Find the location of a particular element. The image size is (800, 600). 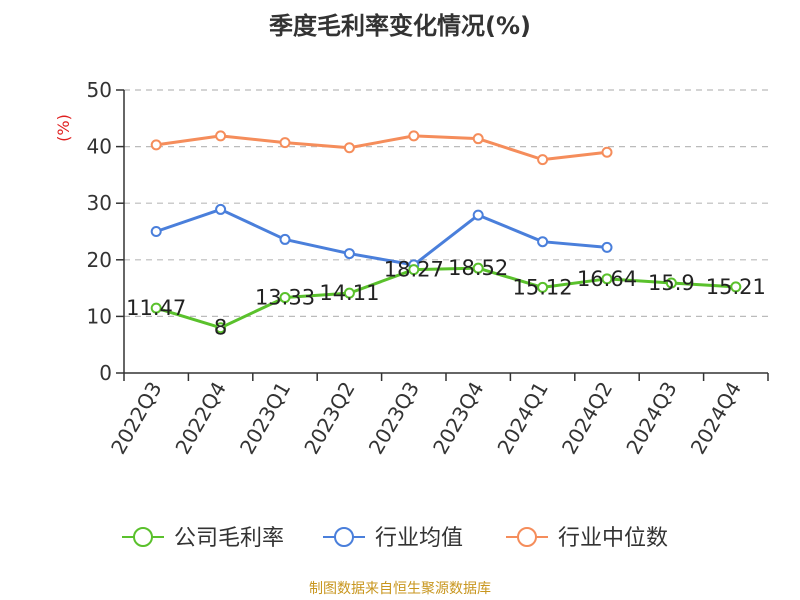

data-label: 15.21 is located at coordinates (736, 287).